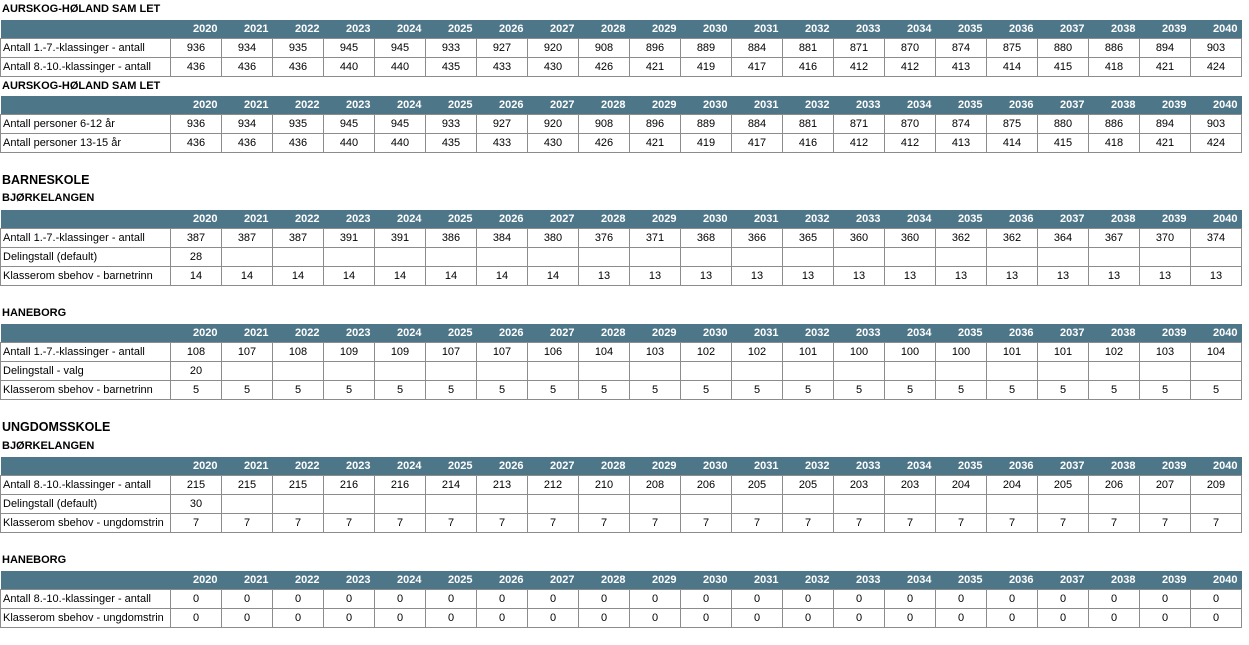 Image resolution: width=1249 pixels, height=645 pixels. Describe the element at coordinates (808, 143) in the screenshot. I see `value-cell: 416` at that location.